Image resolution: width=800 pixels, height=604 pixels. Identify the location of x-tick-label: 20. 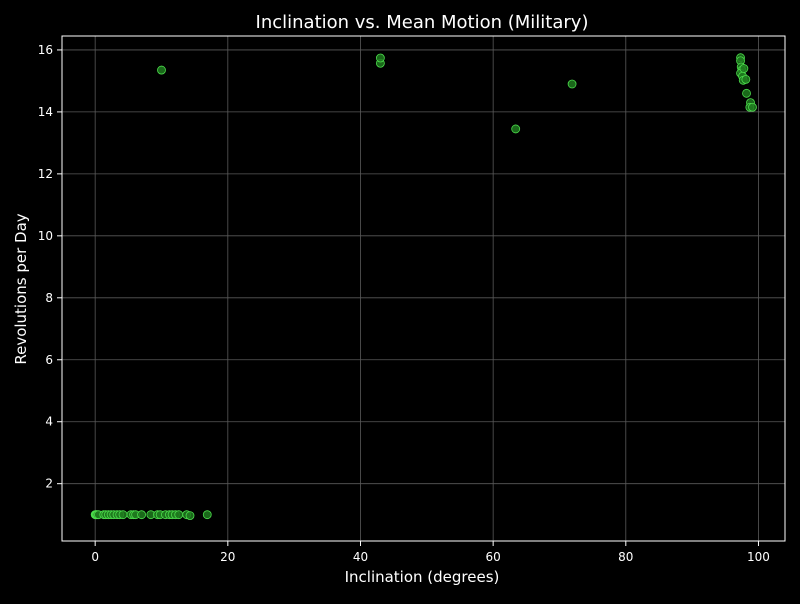
(227, 557).